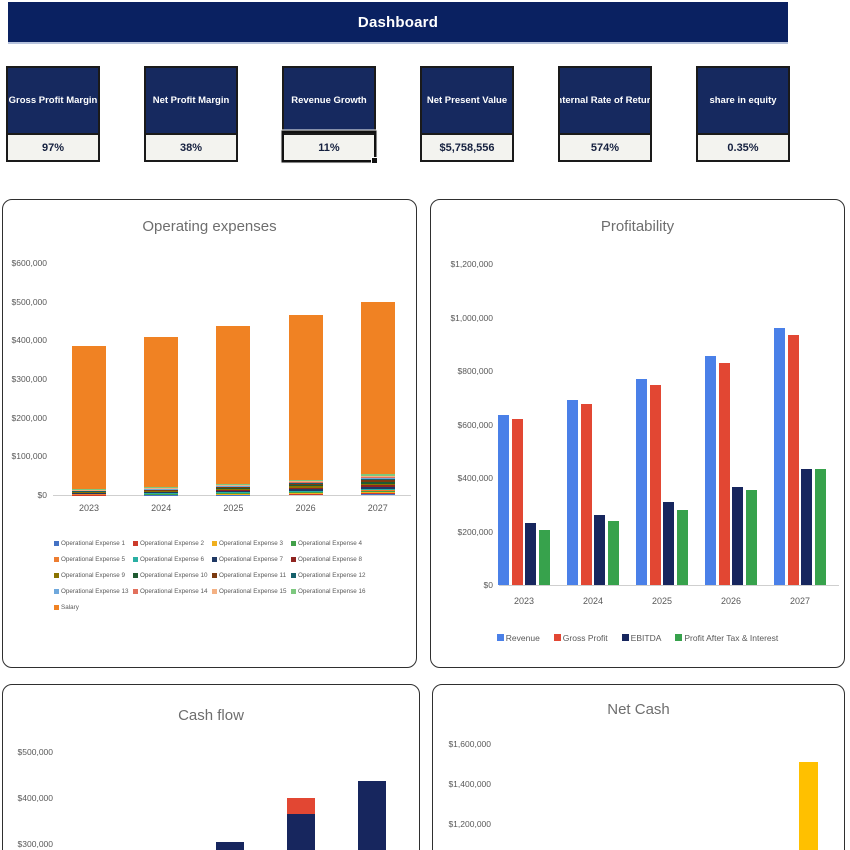 The image size is (850, 850). What do you see at coordinates (522, 638) in the screenshot?
I see `legend-label: Revenue` at bounding box center [522, 638].